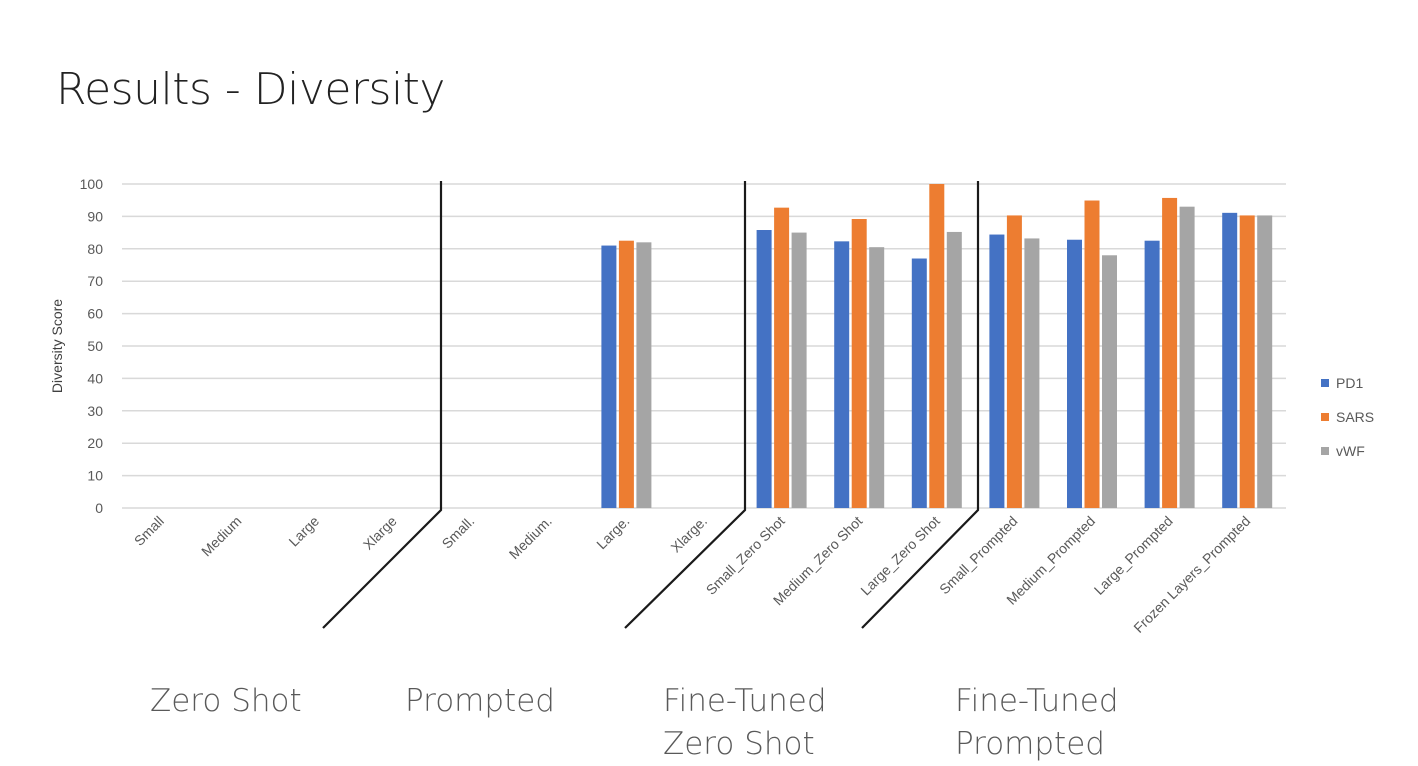  Describe the element at coordinates (99, 508) in the screenshot. I see `y-tick-label: 0` at that location.